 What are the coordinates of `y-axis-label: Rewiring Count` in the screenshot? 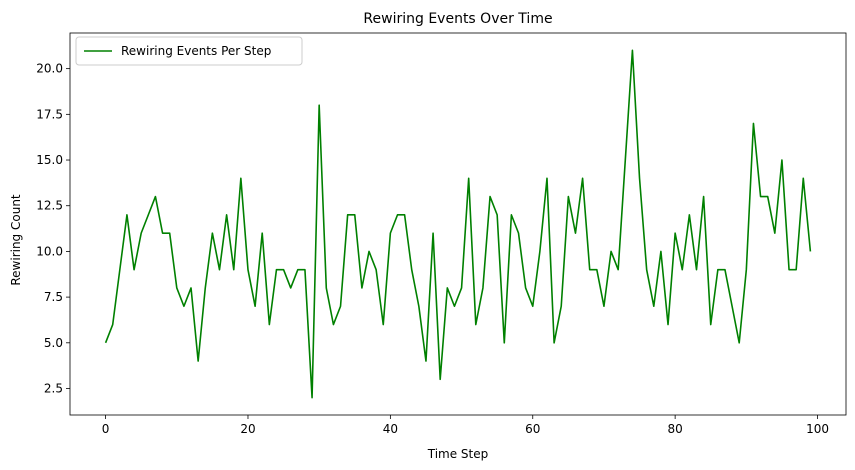 It's located at (16, 240).